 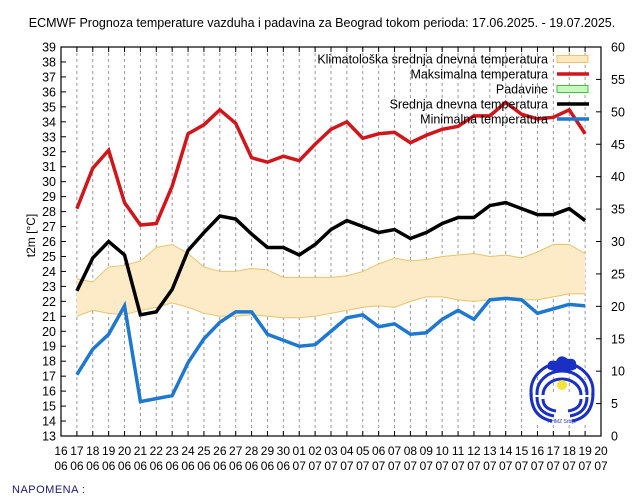 What do you see at coordinates (141, 451) in the screenshot?
I see `x-tick-day: 21` at bounding box center [141, 451].